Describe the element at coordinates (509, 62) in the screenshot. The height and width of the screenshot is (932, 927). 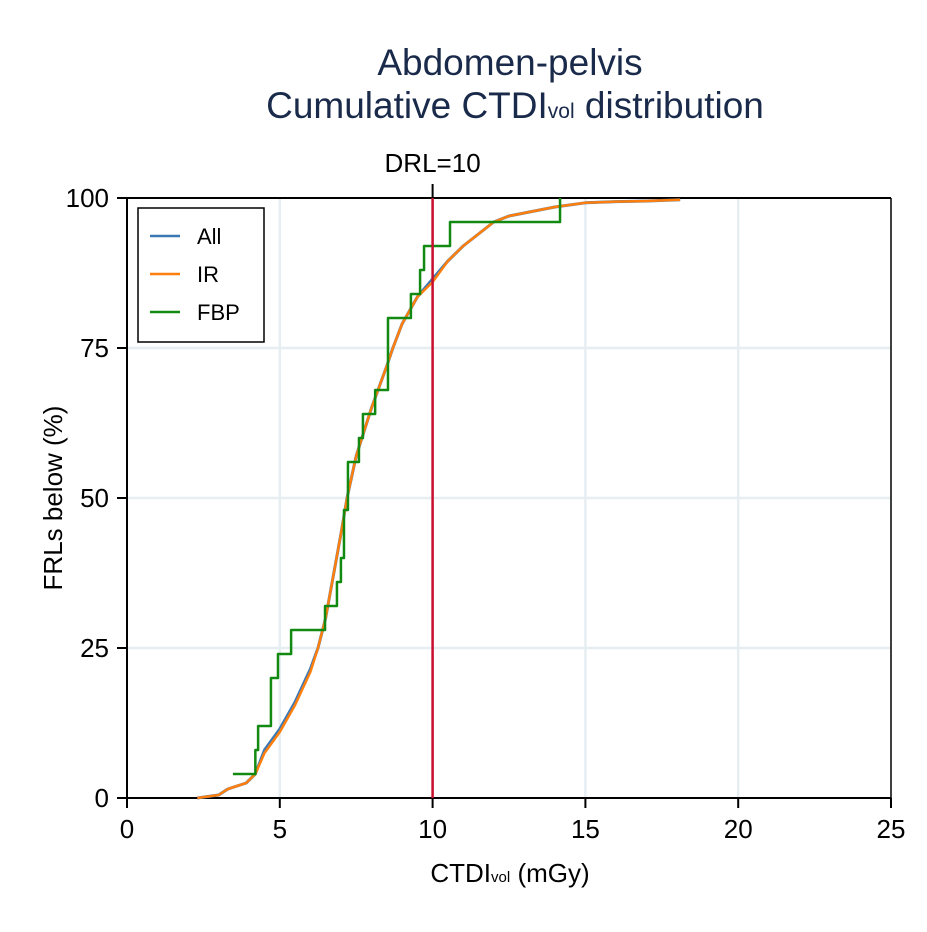
I see `chart-title-line1: Abdomen-pelvis` at that location.